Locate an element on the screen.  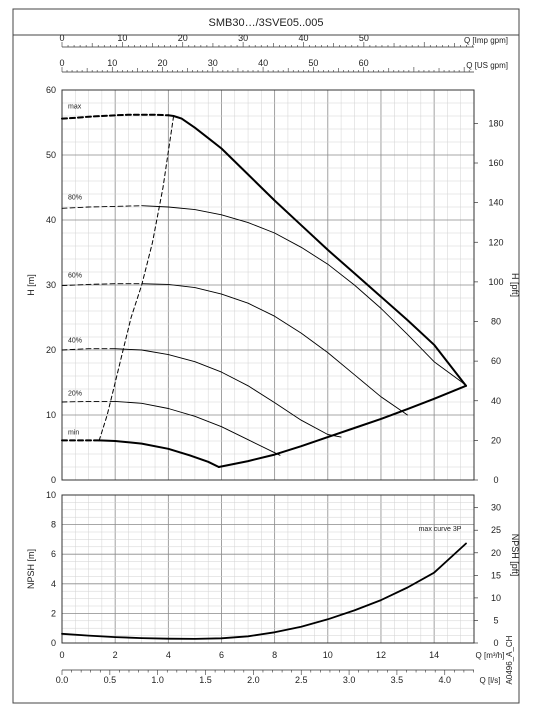
curve-60pct is located at coordinates (274, 349).